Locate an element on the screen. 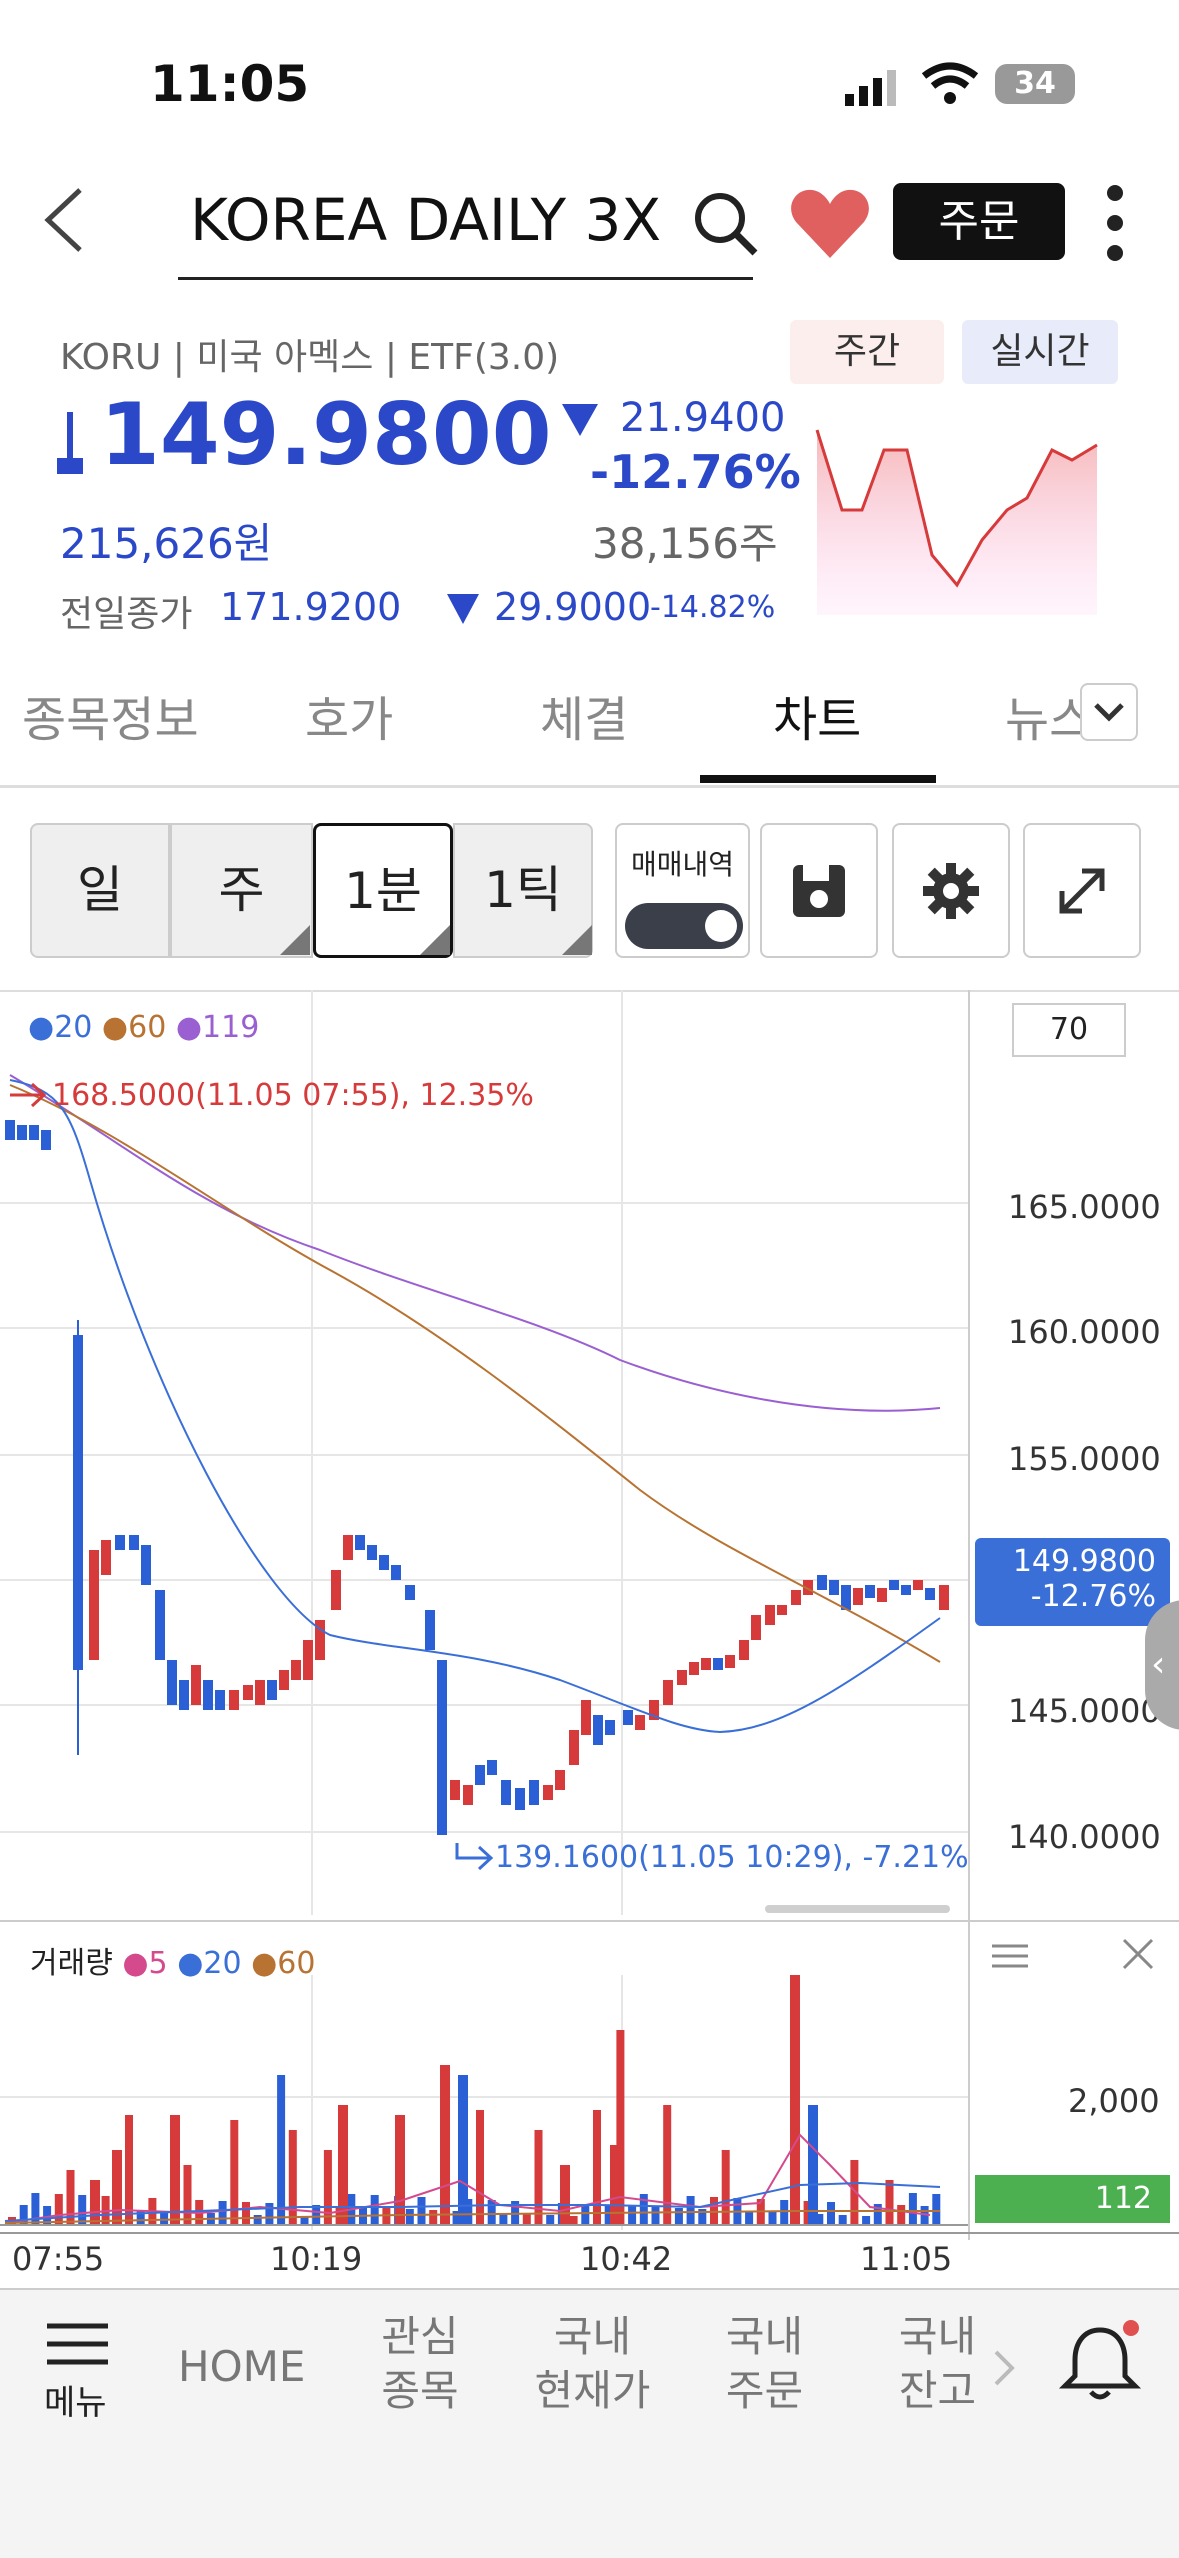 The width and height of the screenshot is (1179, 2558). tab-news: 뉴스 is located at coordinates (1042, 715).